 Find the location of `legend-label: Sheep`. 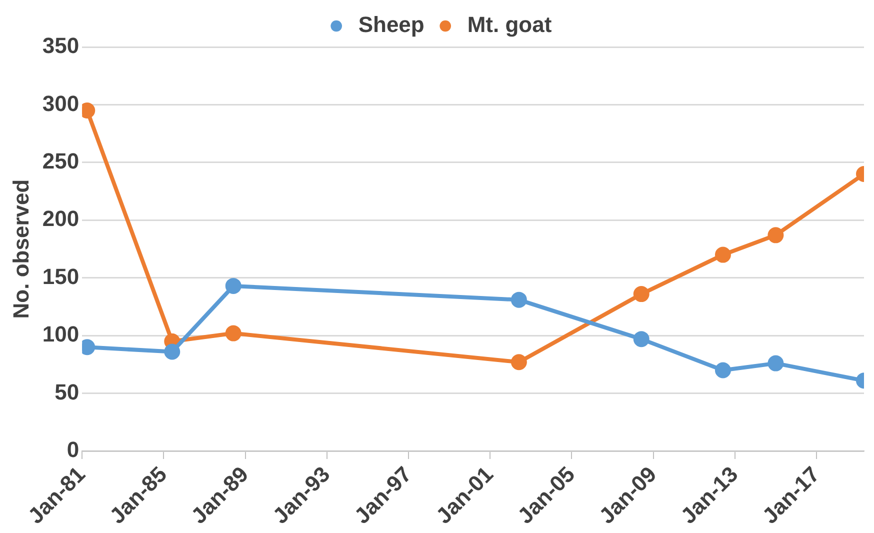

legend-label: Sheep is located at coordinates (391, 25).